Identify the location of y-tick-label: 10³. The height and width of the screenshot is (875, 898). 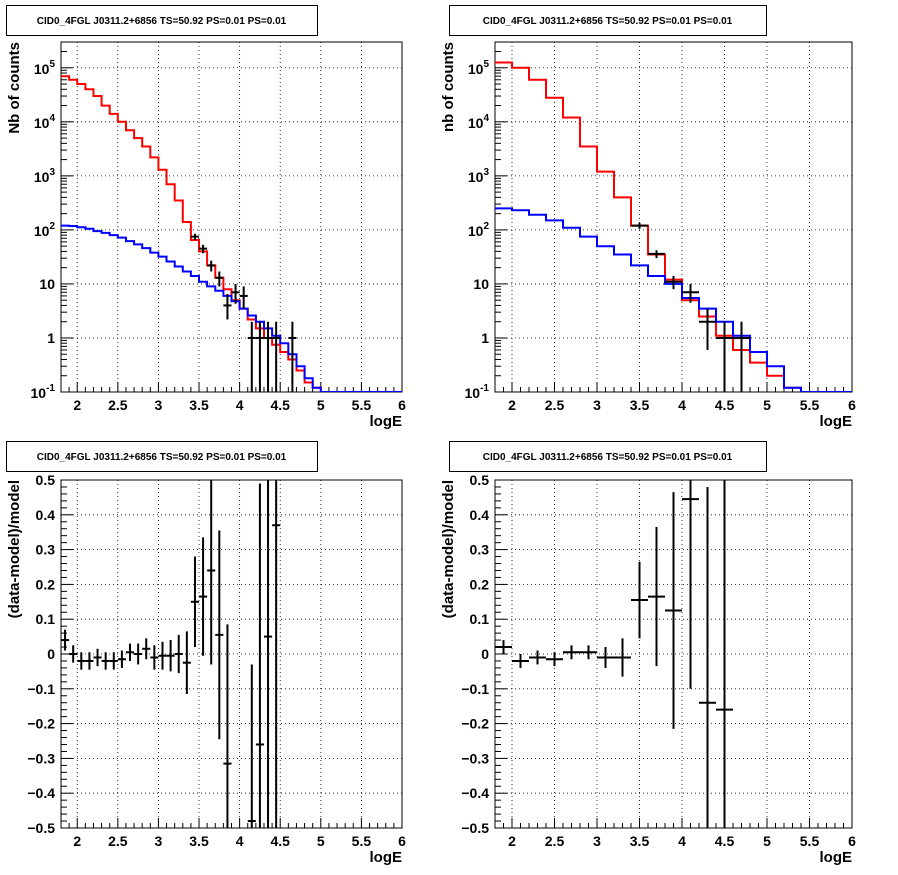
(479, 176).